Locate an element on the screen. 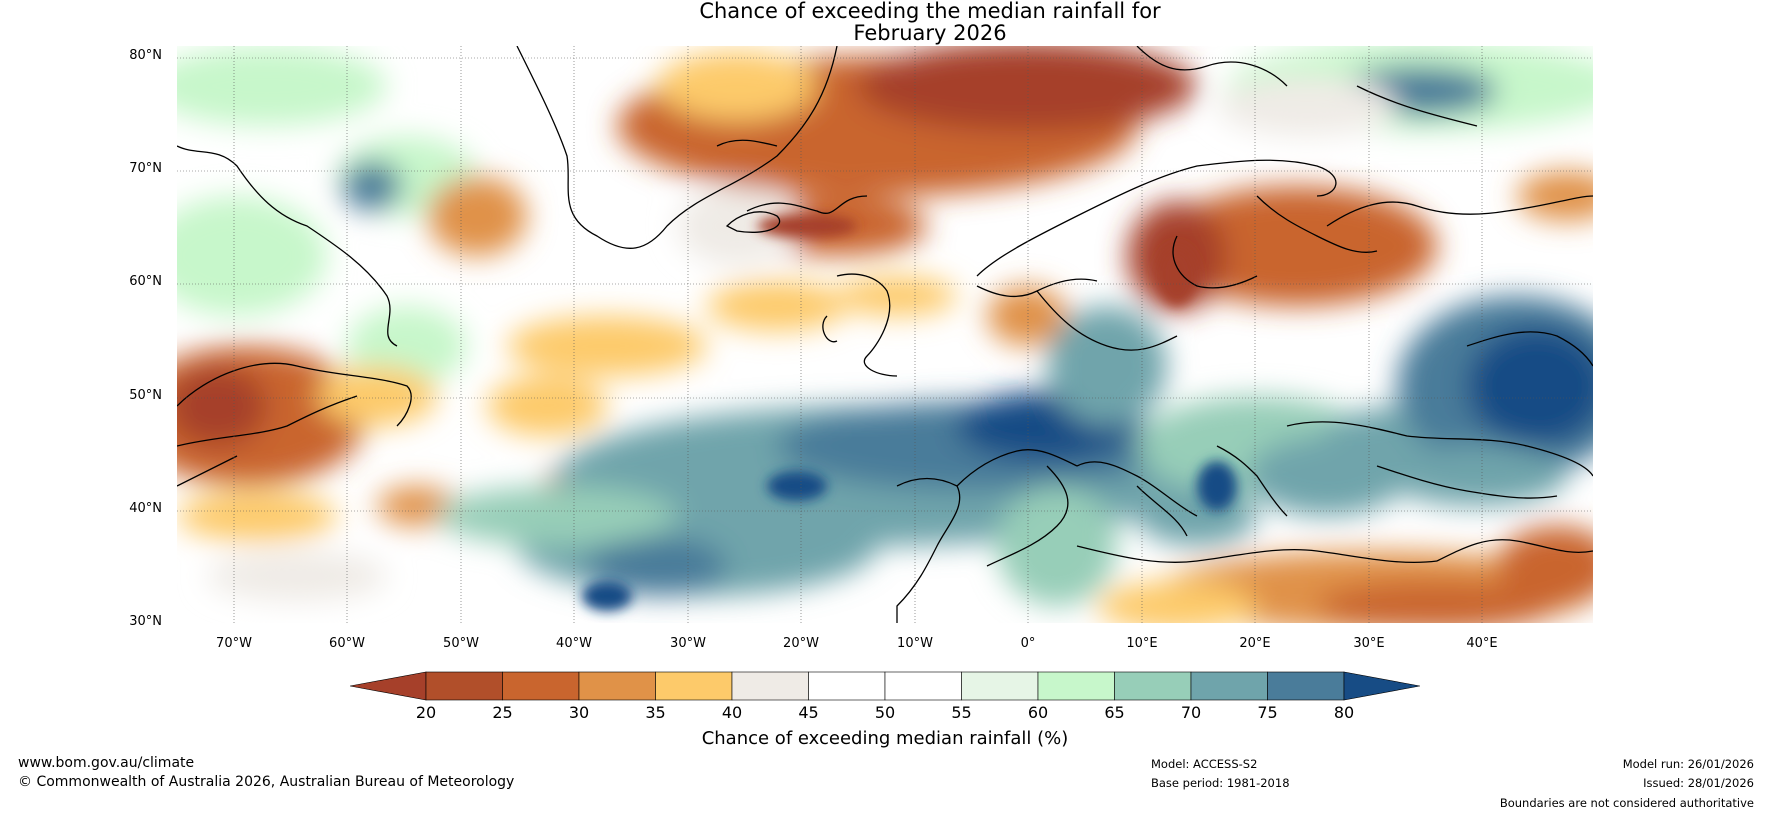 The width and height of the screenshot is (1770, 816). footer-model-run: Model run: 26/01/2026 is located at coordinates (1688, 764).